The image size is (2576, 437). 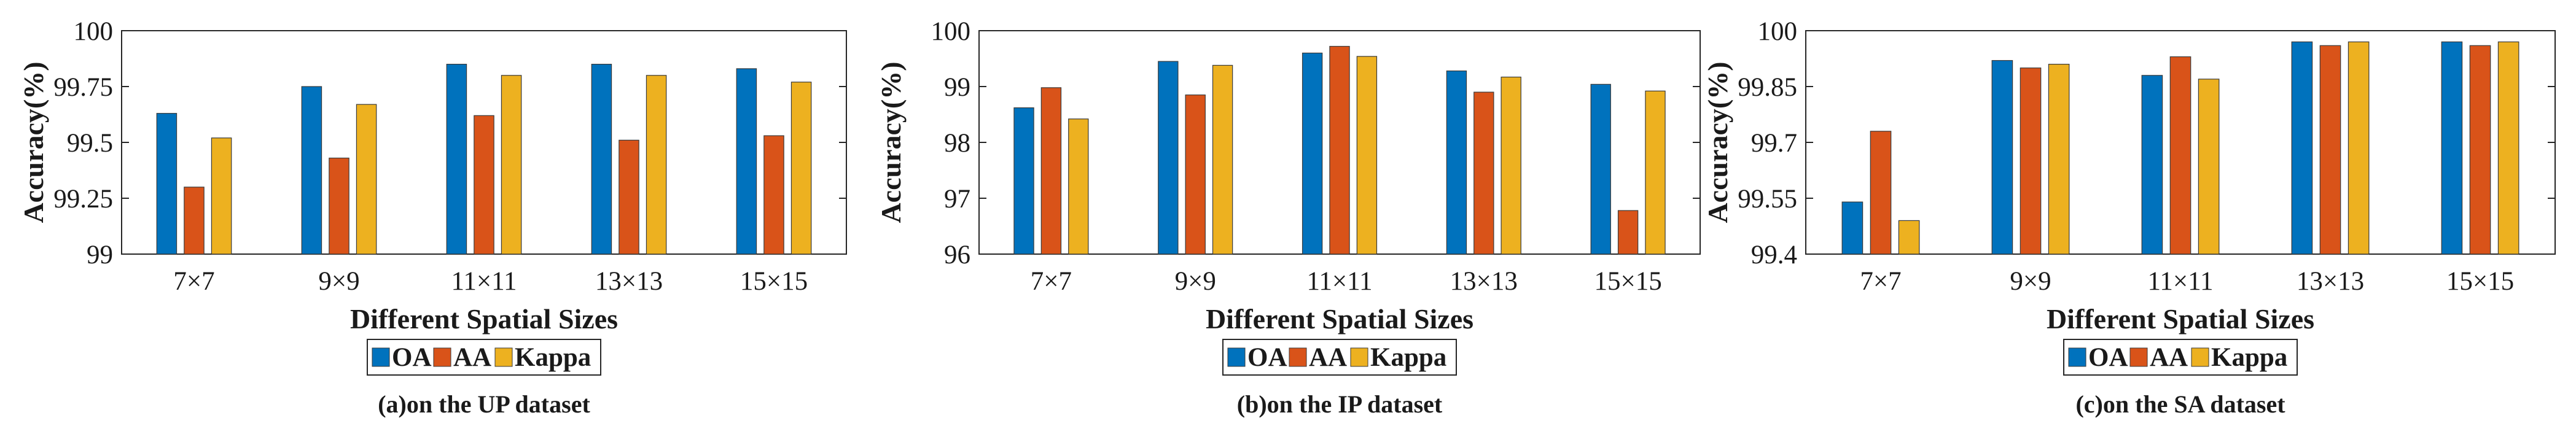 I want to click on y-tick-label: 97, so click(x=957, y=199).